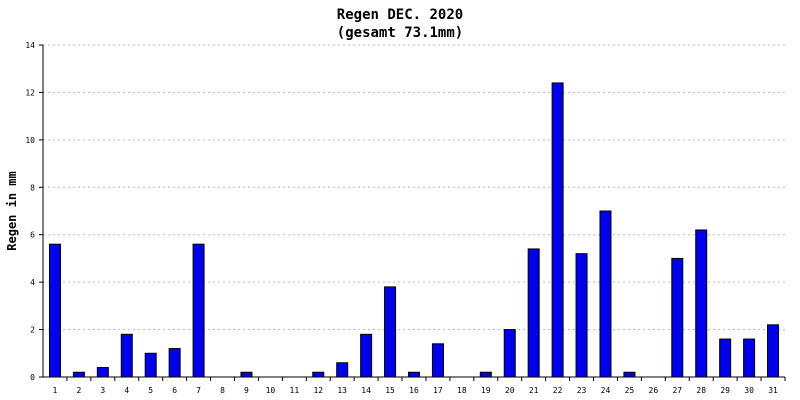  Describe the element at coordinates (126, 390) in the screenshot. I see `x-tick-label: 4` at that location.